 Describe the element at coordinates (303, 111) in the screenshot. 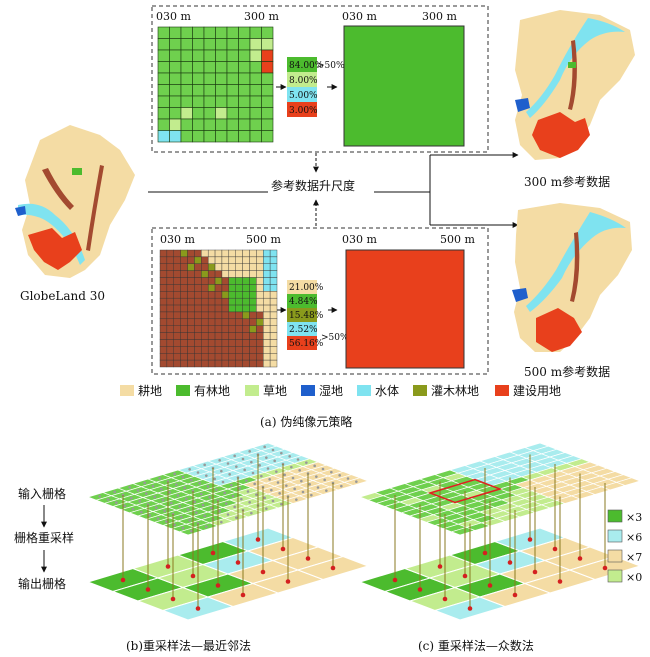

I see `percent-label: 3.00%` at that location.